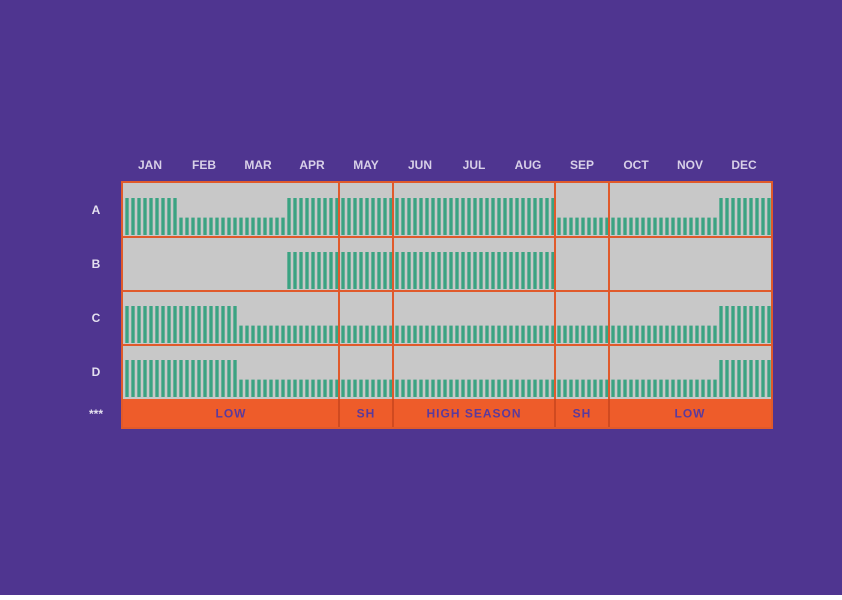 Image resolution: width=842 pixels, height=600 pixels. I want to click on month-label-apr: APR, so click(312, 165).